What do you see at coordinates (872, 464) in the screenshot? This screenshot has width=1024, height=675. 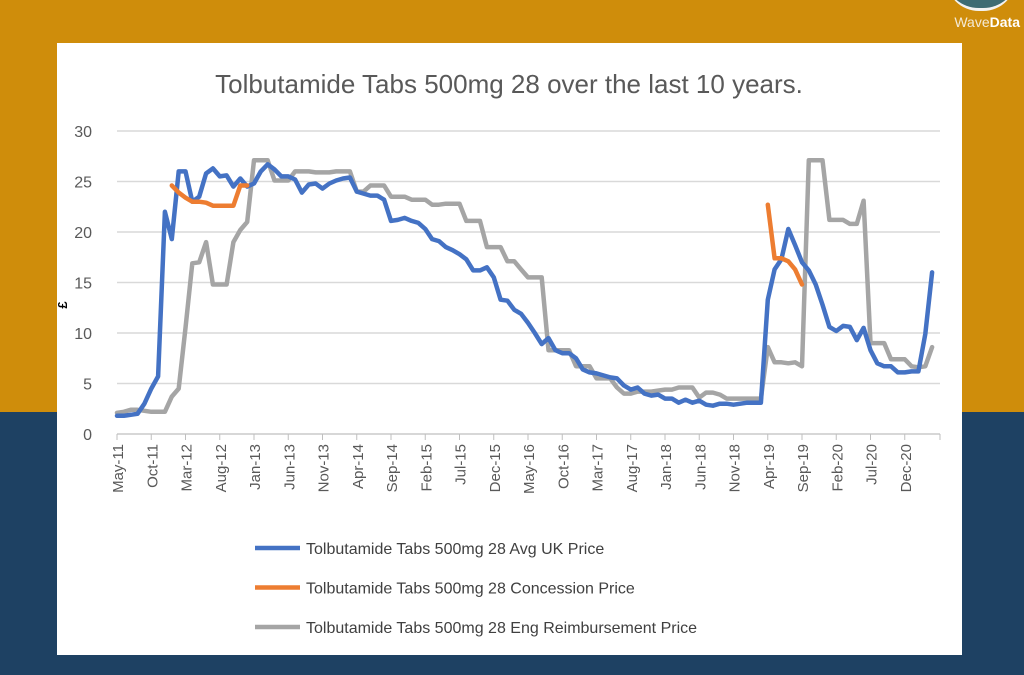 I see `x-tick-label: Jul-20` at bounding box center [872, 464].